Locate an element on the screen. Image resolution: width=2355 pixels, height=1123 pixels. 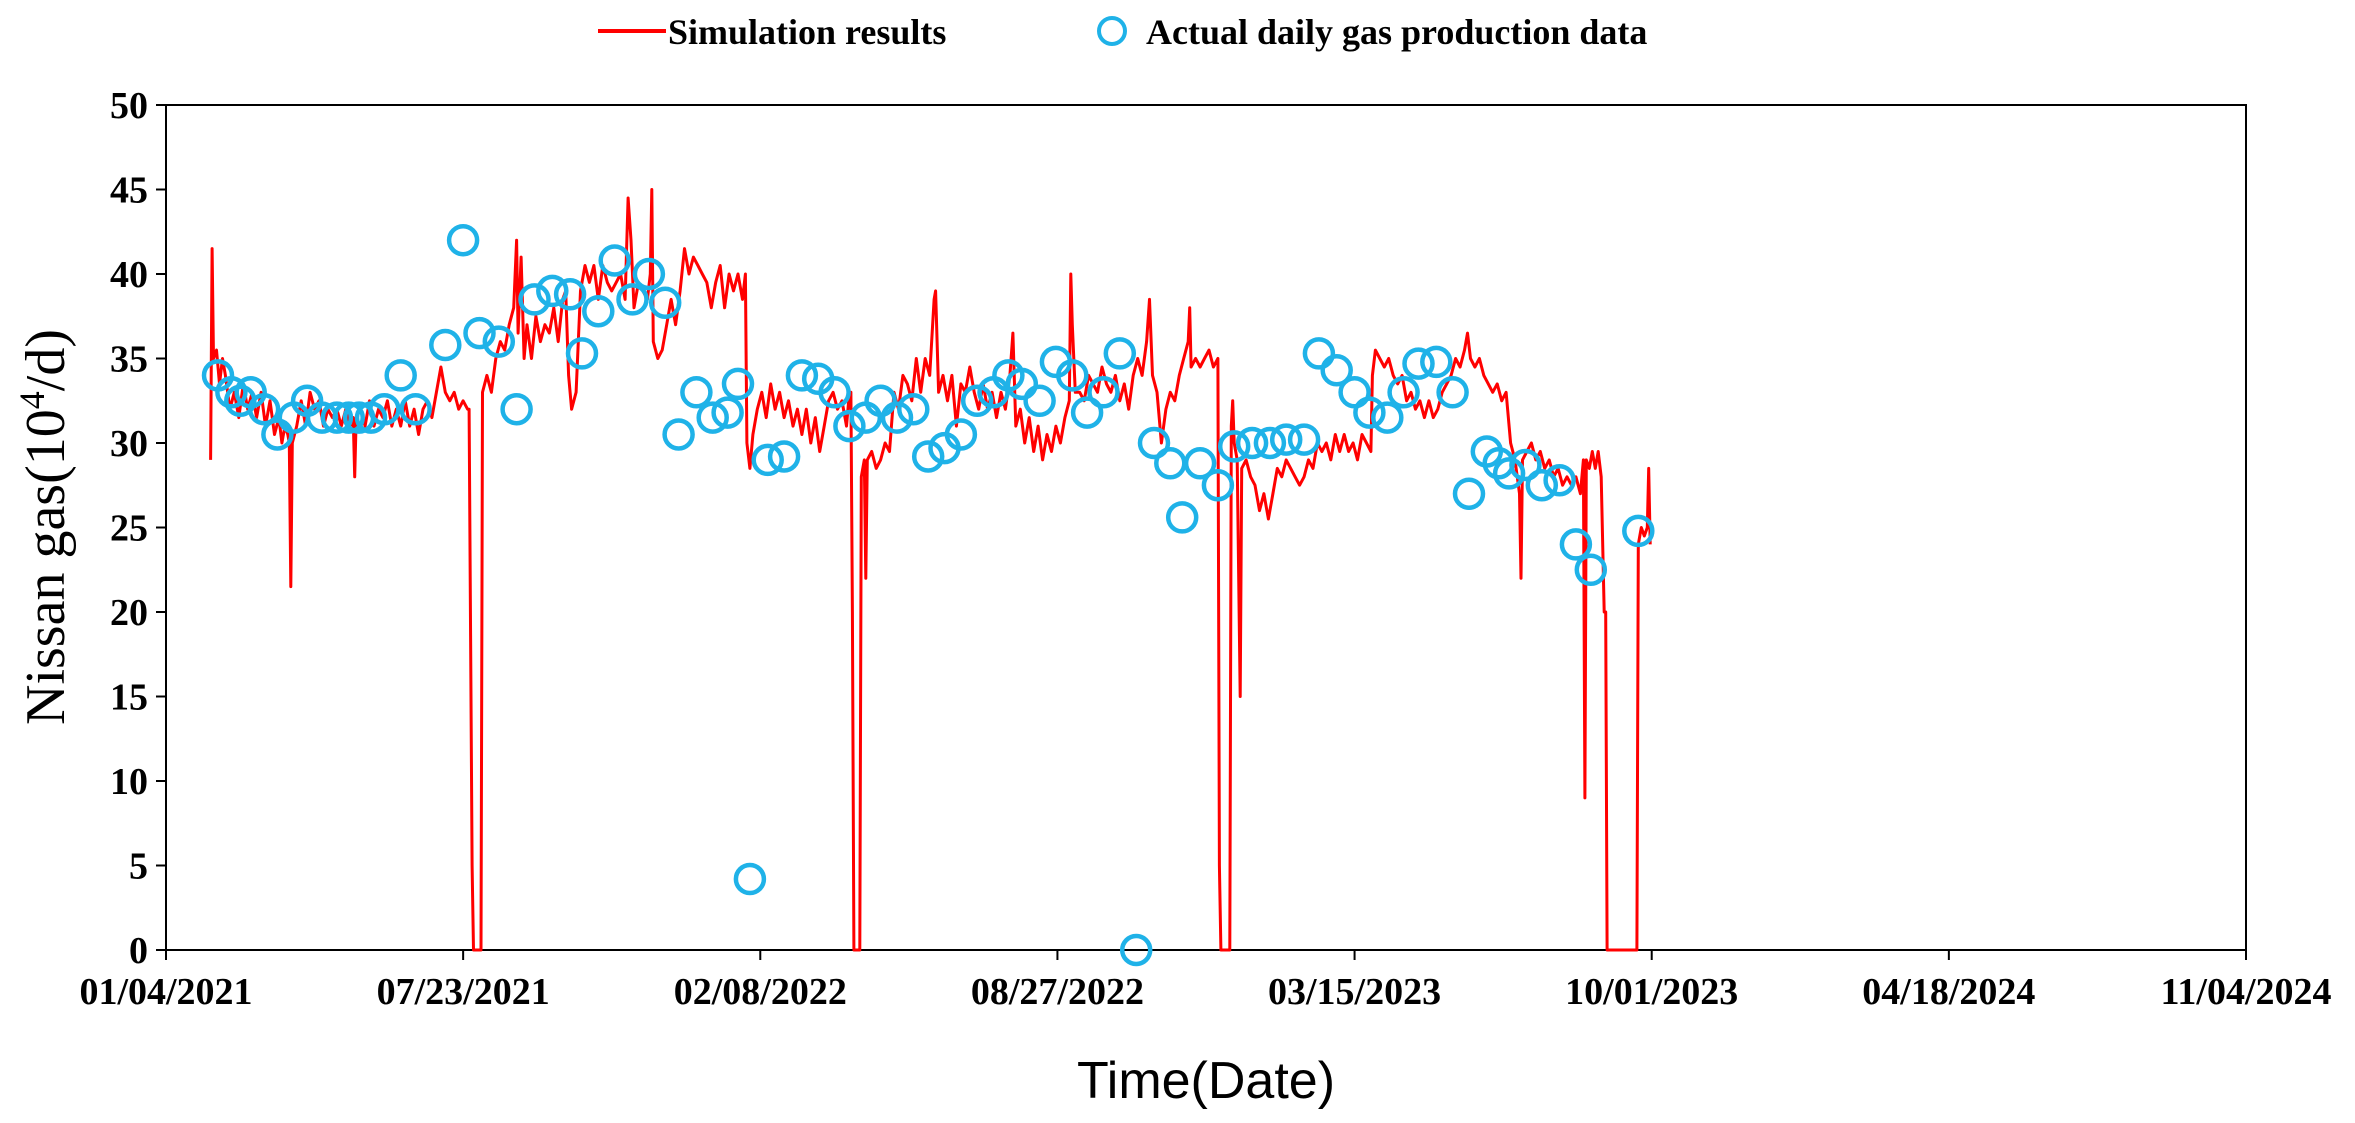
y-tick-label: 15 is located at coordinates (129, 698).